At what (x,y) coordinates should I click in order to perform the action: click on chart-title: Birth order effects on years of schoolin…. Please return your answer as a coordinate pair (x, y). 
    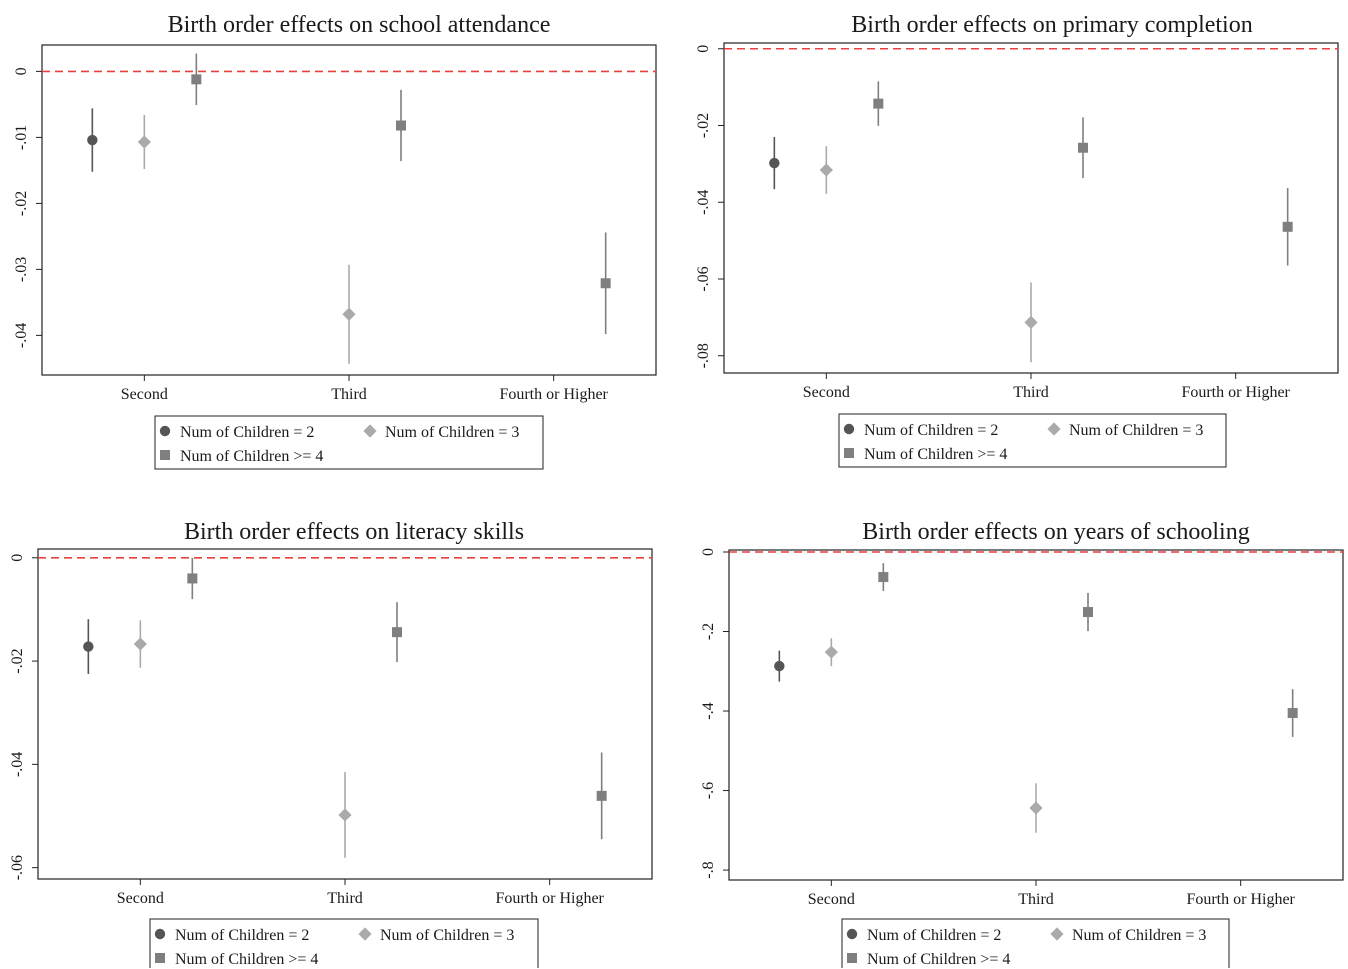
    Looking at the image, I should click on (1055, 532).